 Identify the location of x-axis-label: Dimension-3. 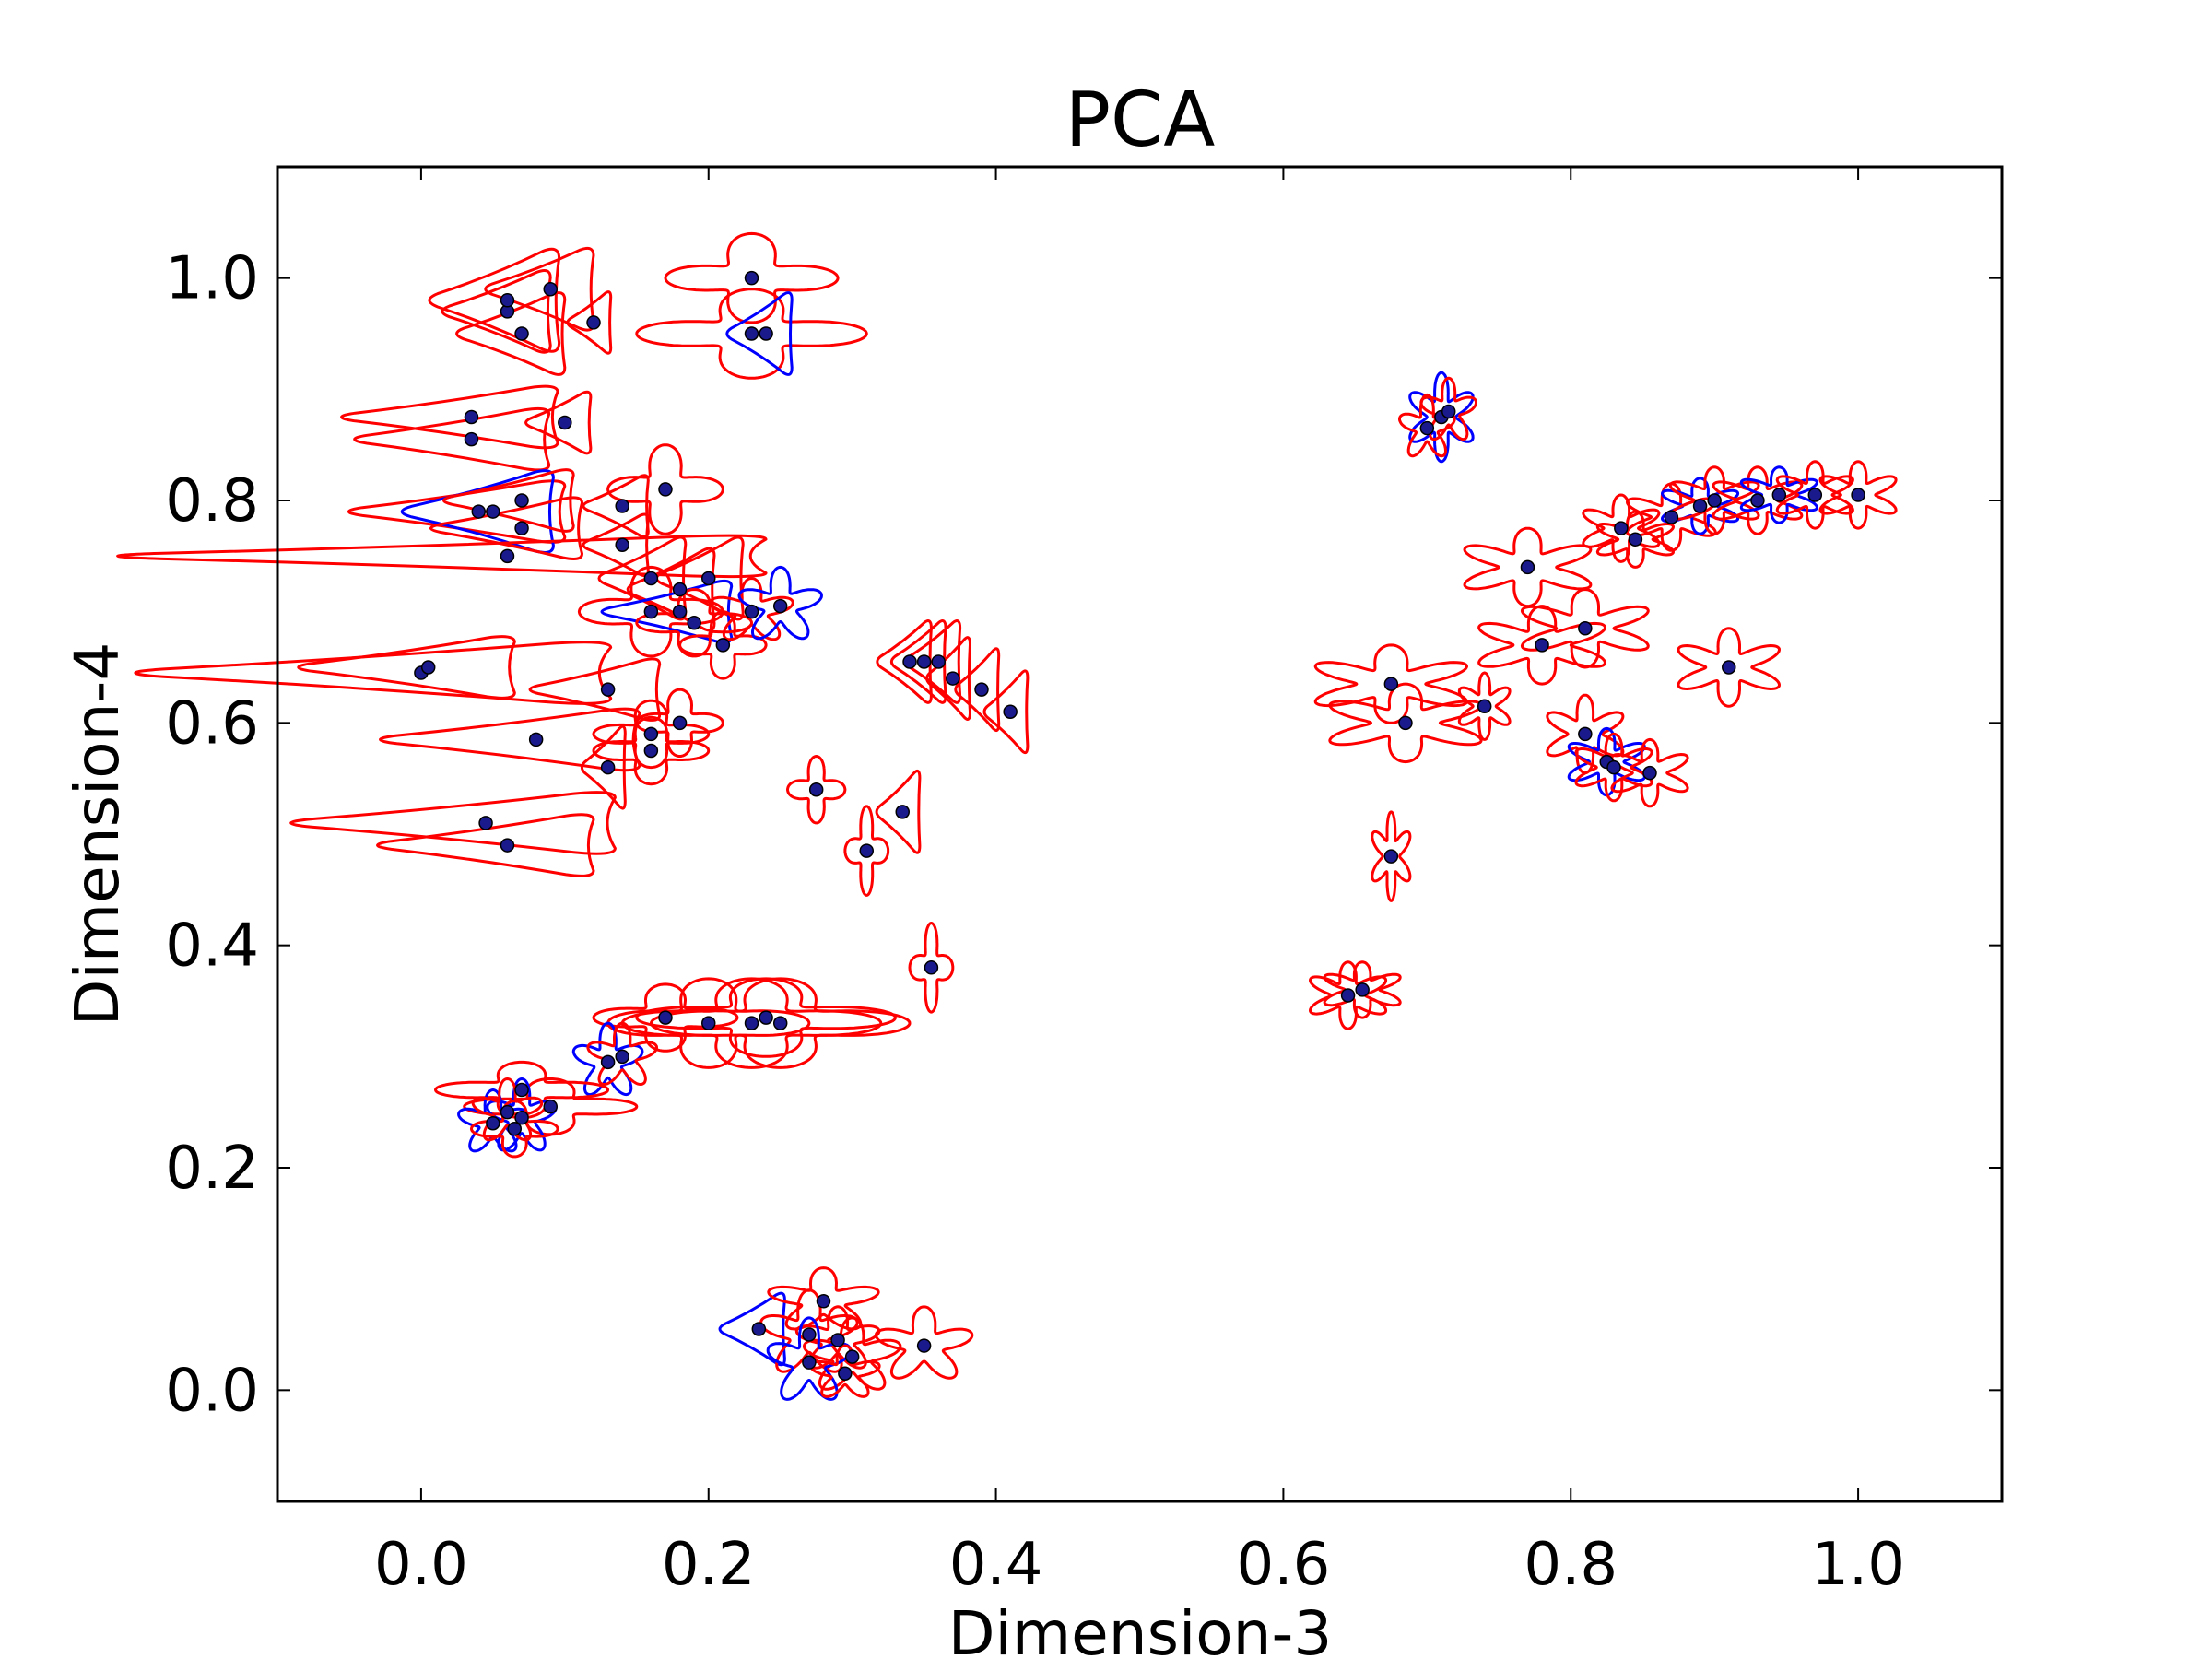
(1140, 1628).